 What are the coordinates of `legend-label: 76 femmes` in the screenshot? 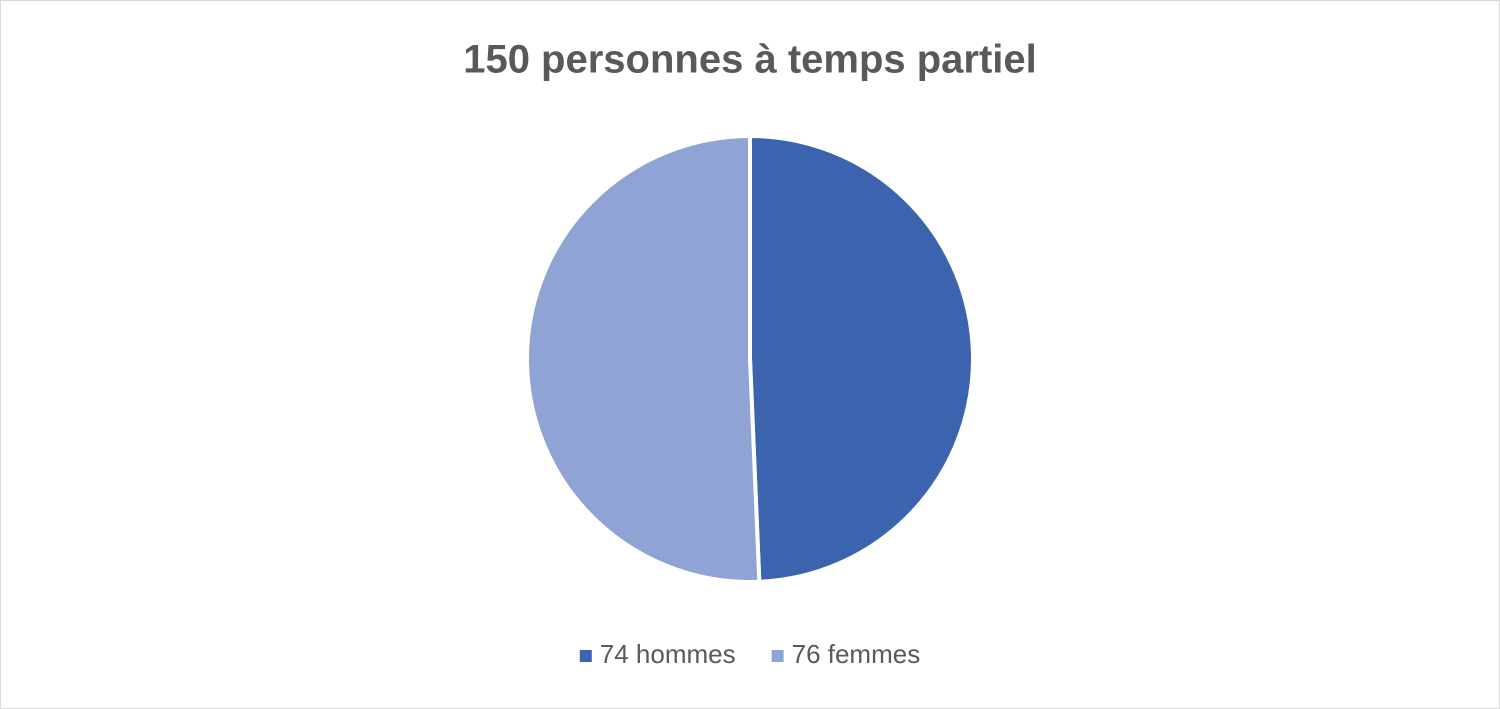 It's located at (856, 654).